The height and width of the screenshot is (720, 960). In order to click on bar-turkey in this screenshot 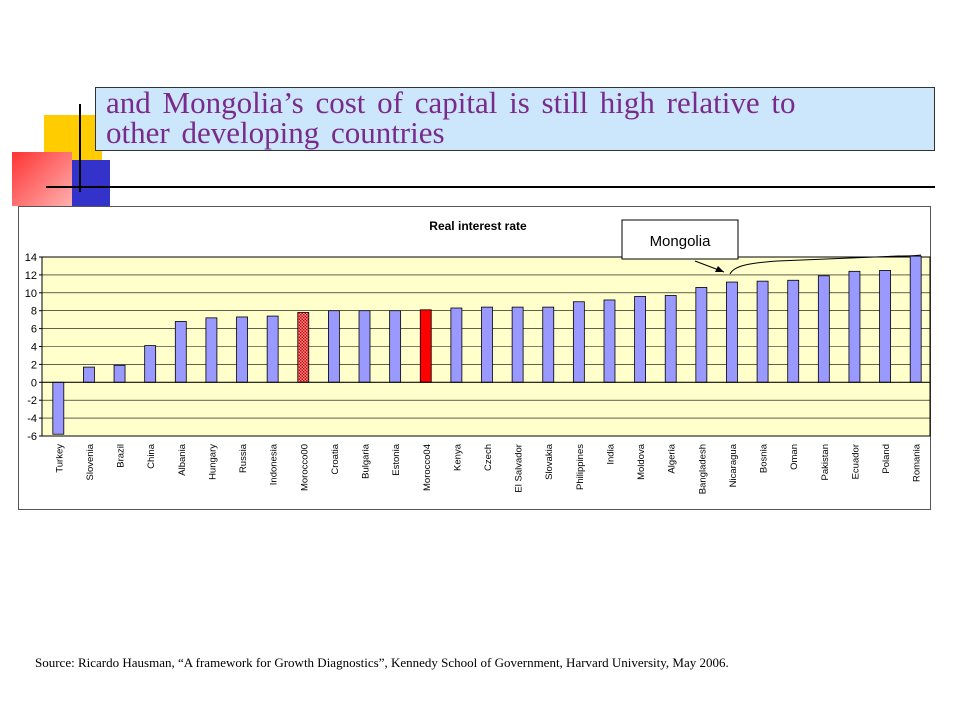, I will do `click(58, 408)`.